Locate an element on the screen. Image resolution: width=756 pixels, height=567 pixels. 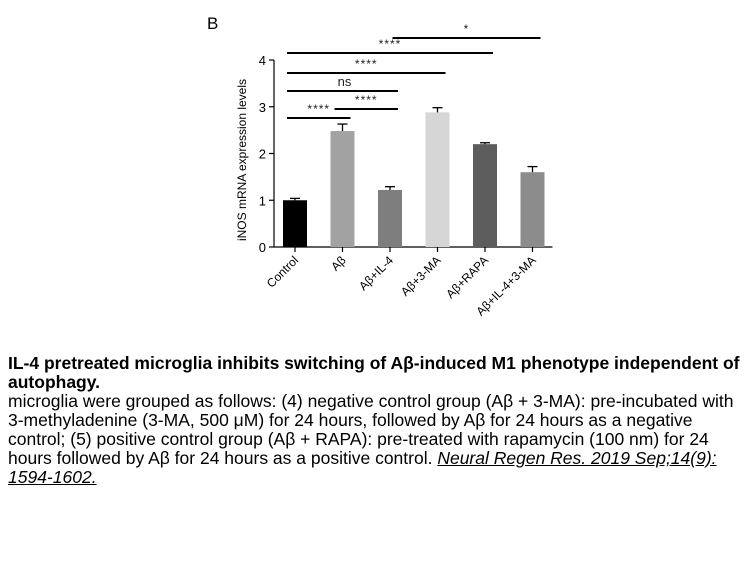
y-tick-label: 0 is located at coordinates (262, 247).